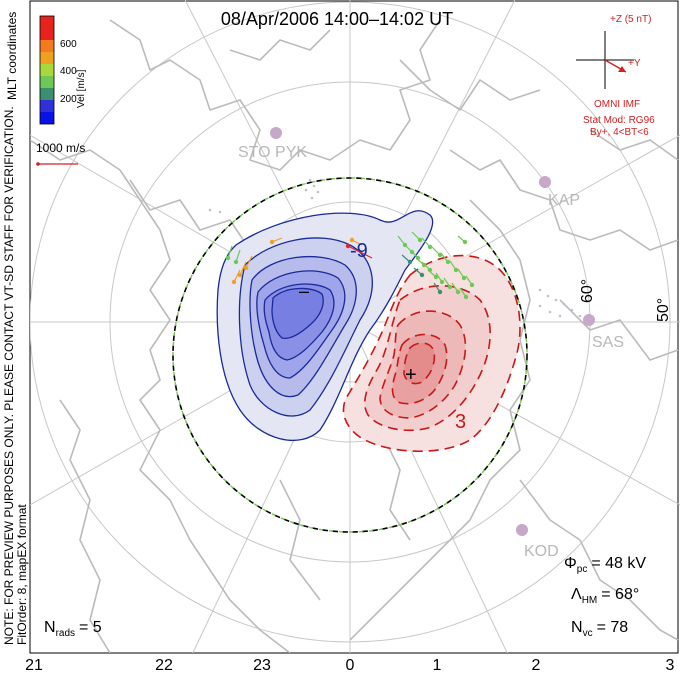  Describe the element at coordinates (47, 70) in the screenshot. I see `velocity-colorbar` at that location.